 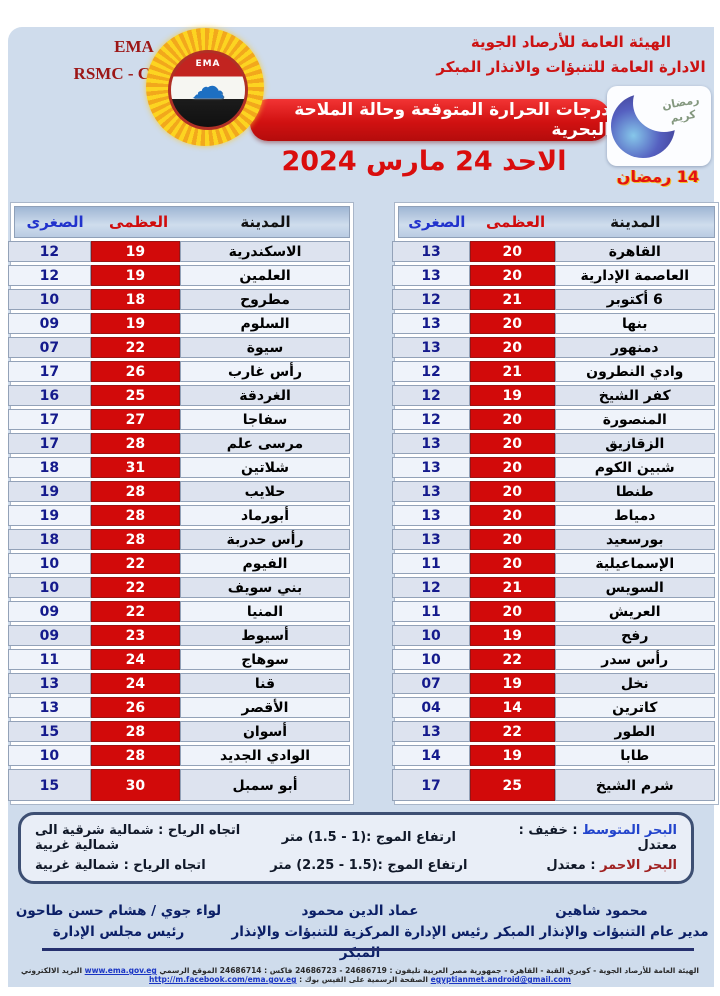 I want to click on table-row: سيوة 22 07, so click(x=179, y=347).